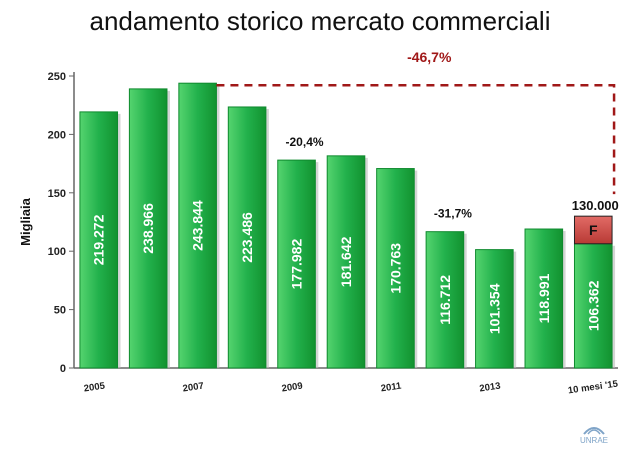 The image size is (640, 450). Describe the element at coordinates (292, 388) in the screenshot. I see `x-tick-label: 2009` at that location.